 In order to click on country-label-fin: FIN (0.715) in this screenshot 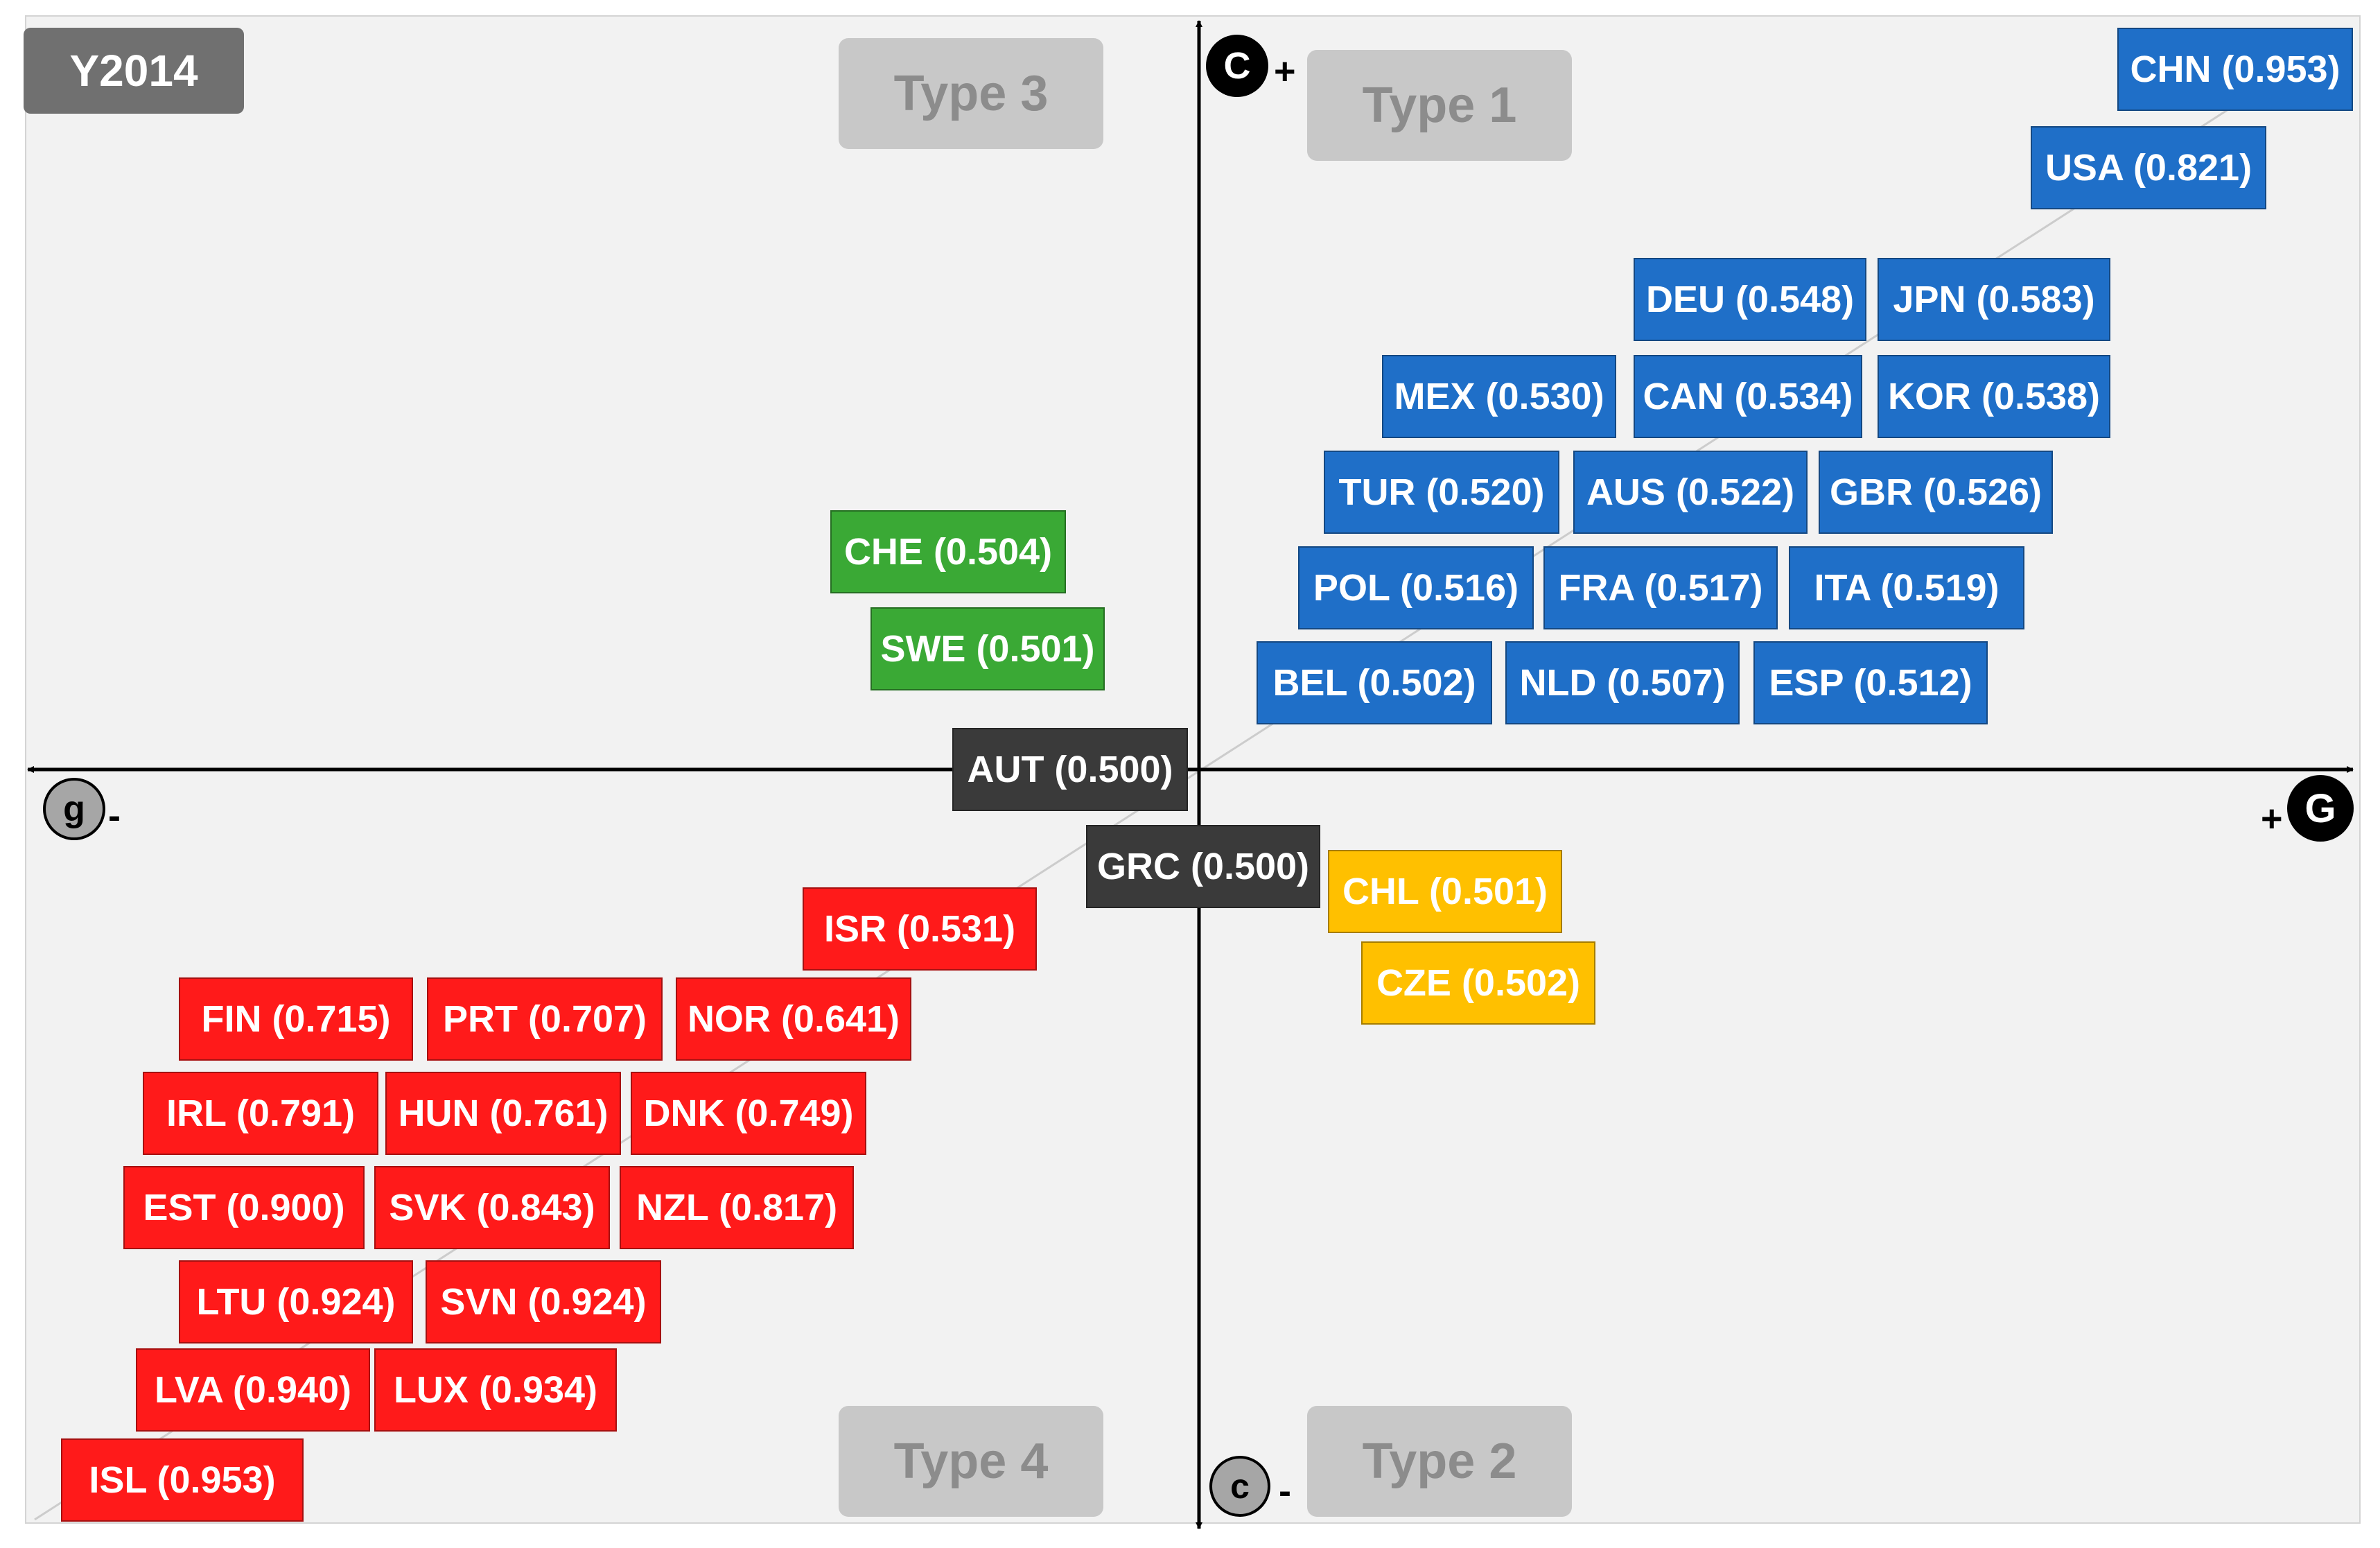, I will do `click(296, 1019)`.